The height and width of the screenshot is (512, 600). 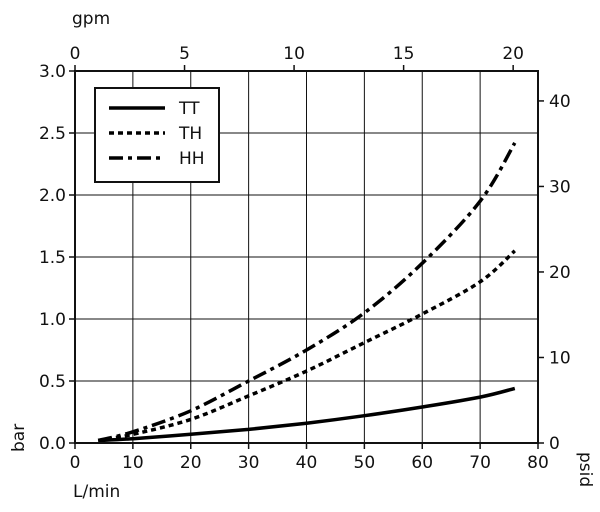 What do you see at coordinates (422, 463) in the screenshot?
I see `x-tick-label-bottom: 60` at bounding box center [422, 463].